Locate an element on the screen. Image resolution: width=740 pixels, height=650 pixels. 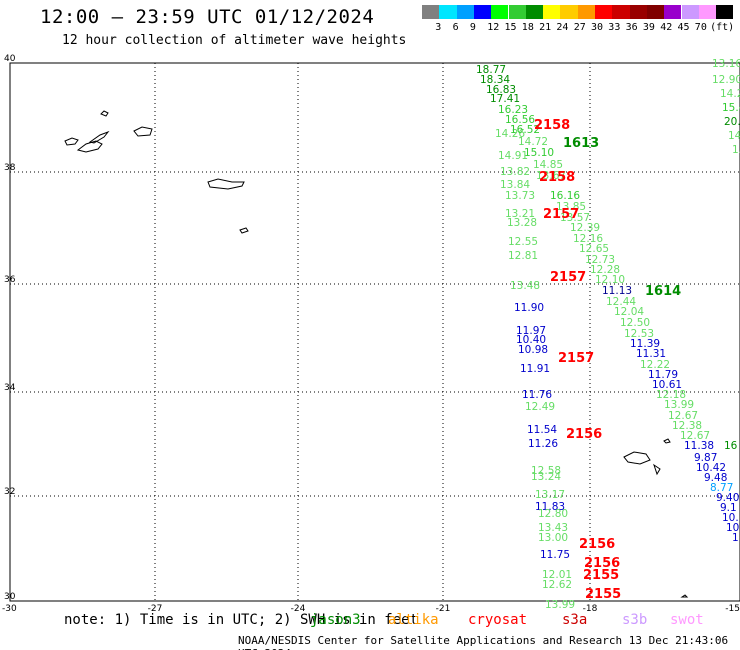
swh-value-label: 11.26 is located at coordinates (543, 444).